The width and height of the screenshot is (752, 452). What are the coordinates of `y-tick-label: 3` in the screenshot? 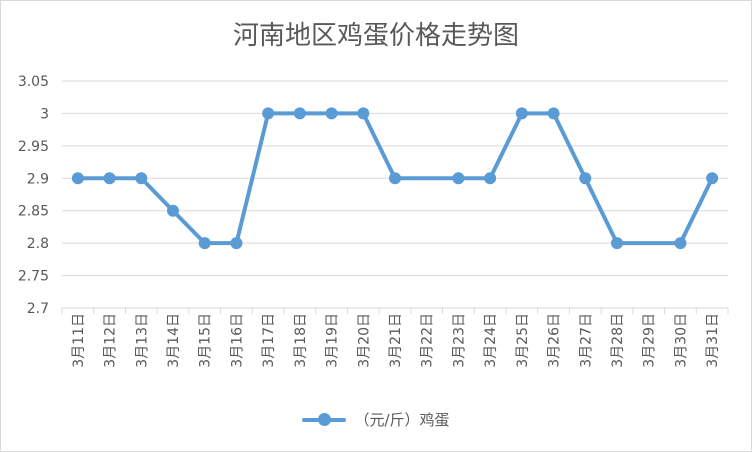 It's located at (44, 114).